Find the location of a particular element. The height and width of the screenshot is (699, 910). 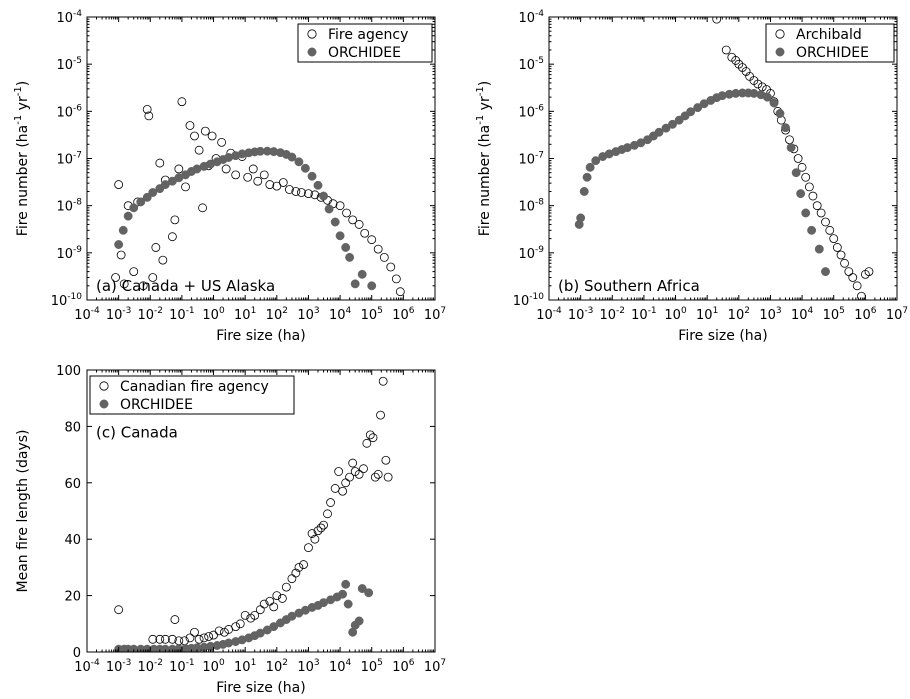

y-tick-label: 10⁻⁷ is located at coordinates (69, 159).